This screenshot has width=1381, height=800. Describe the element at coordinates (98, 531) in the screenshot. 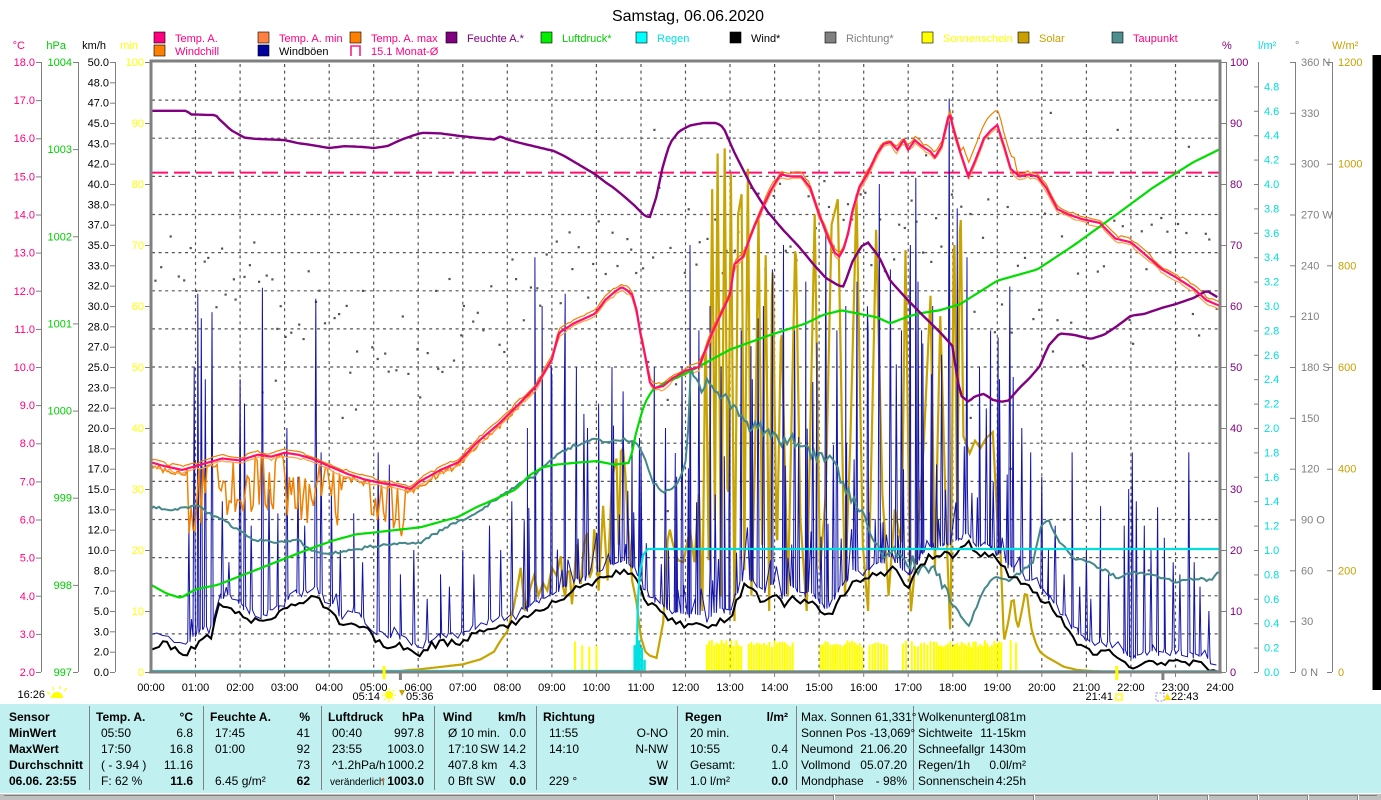

I see `svg-text: 12.0` at that location.